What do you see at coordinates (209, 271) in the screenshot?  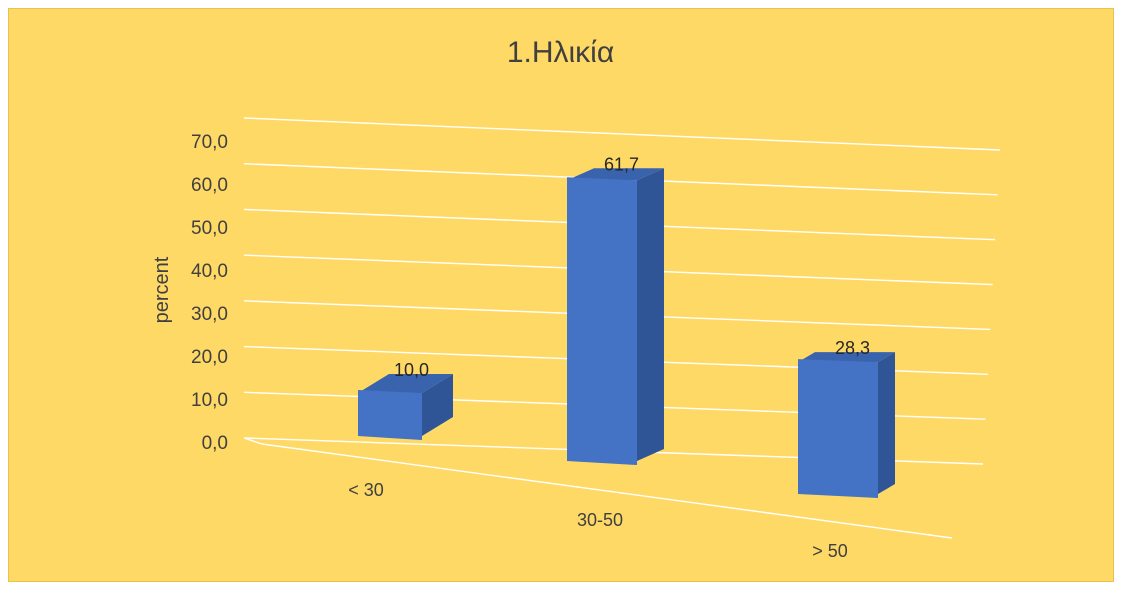 I see `y-tick-label: 40,0` at bounding box center [209, 271].